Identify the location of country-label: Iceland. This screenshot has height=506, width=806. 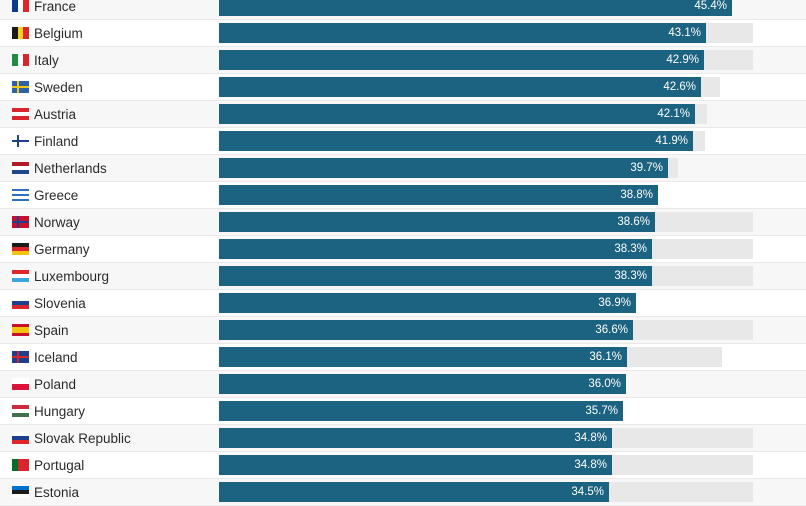
(56, 357).